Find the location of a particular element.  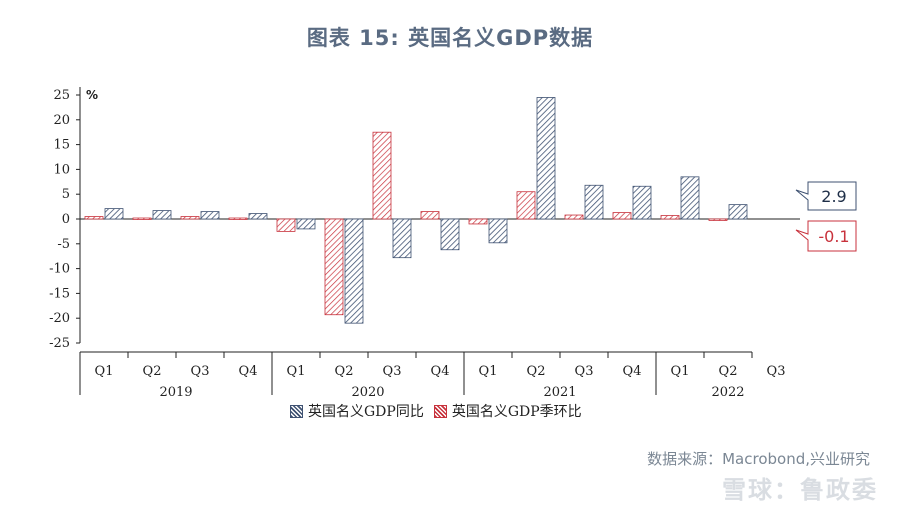

chart-legend: 英国名义GDP同比 英国名义GDP季环比 is located at coordinates (436, 411).